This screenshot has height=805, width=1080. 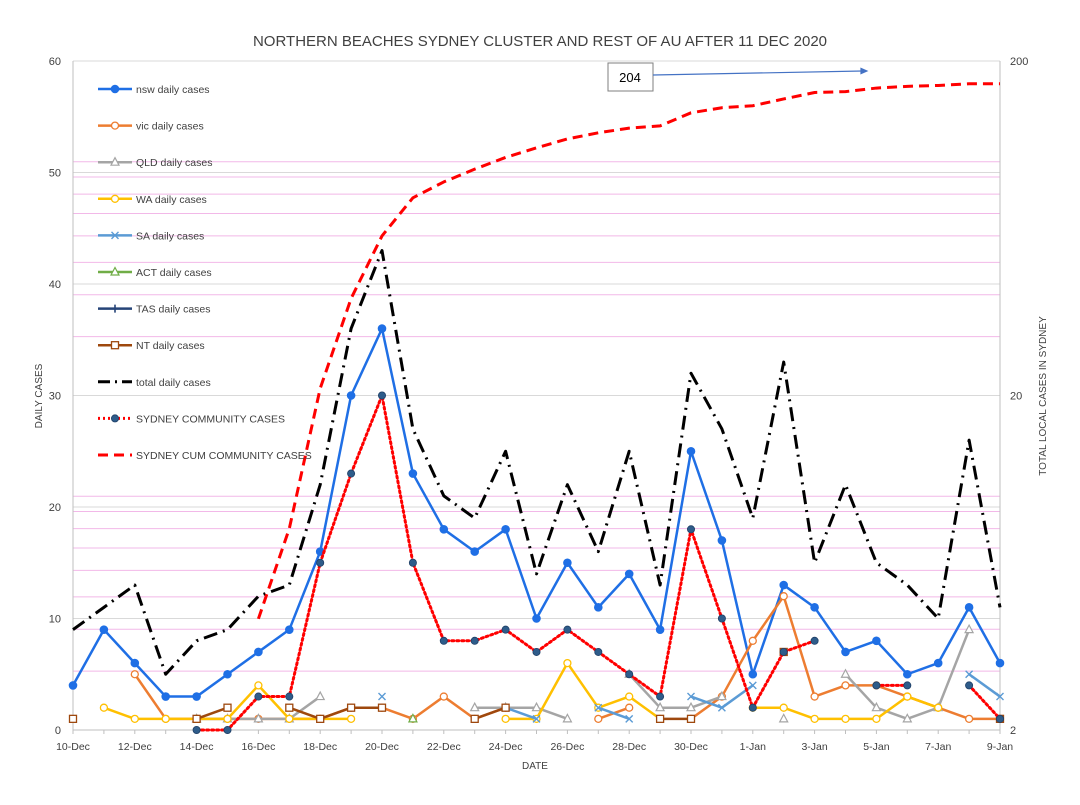 I want to click on annotation-box, so click(x=630, y=77).